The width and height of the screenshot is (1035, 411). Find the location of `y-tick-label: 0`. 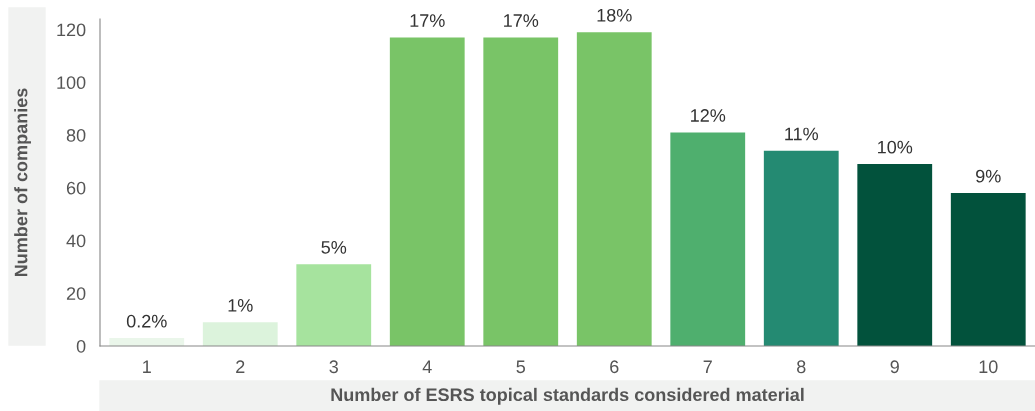

y-tick-label: 0 is located at coordinates (81, 346).